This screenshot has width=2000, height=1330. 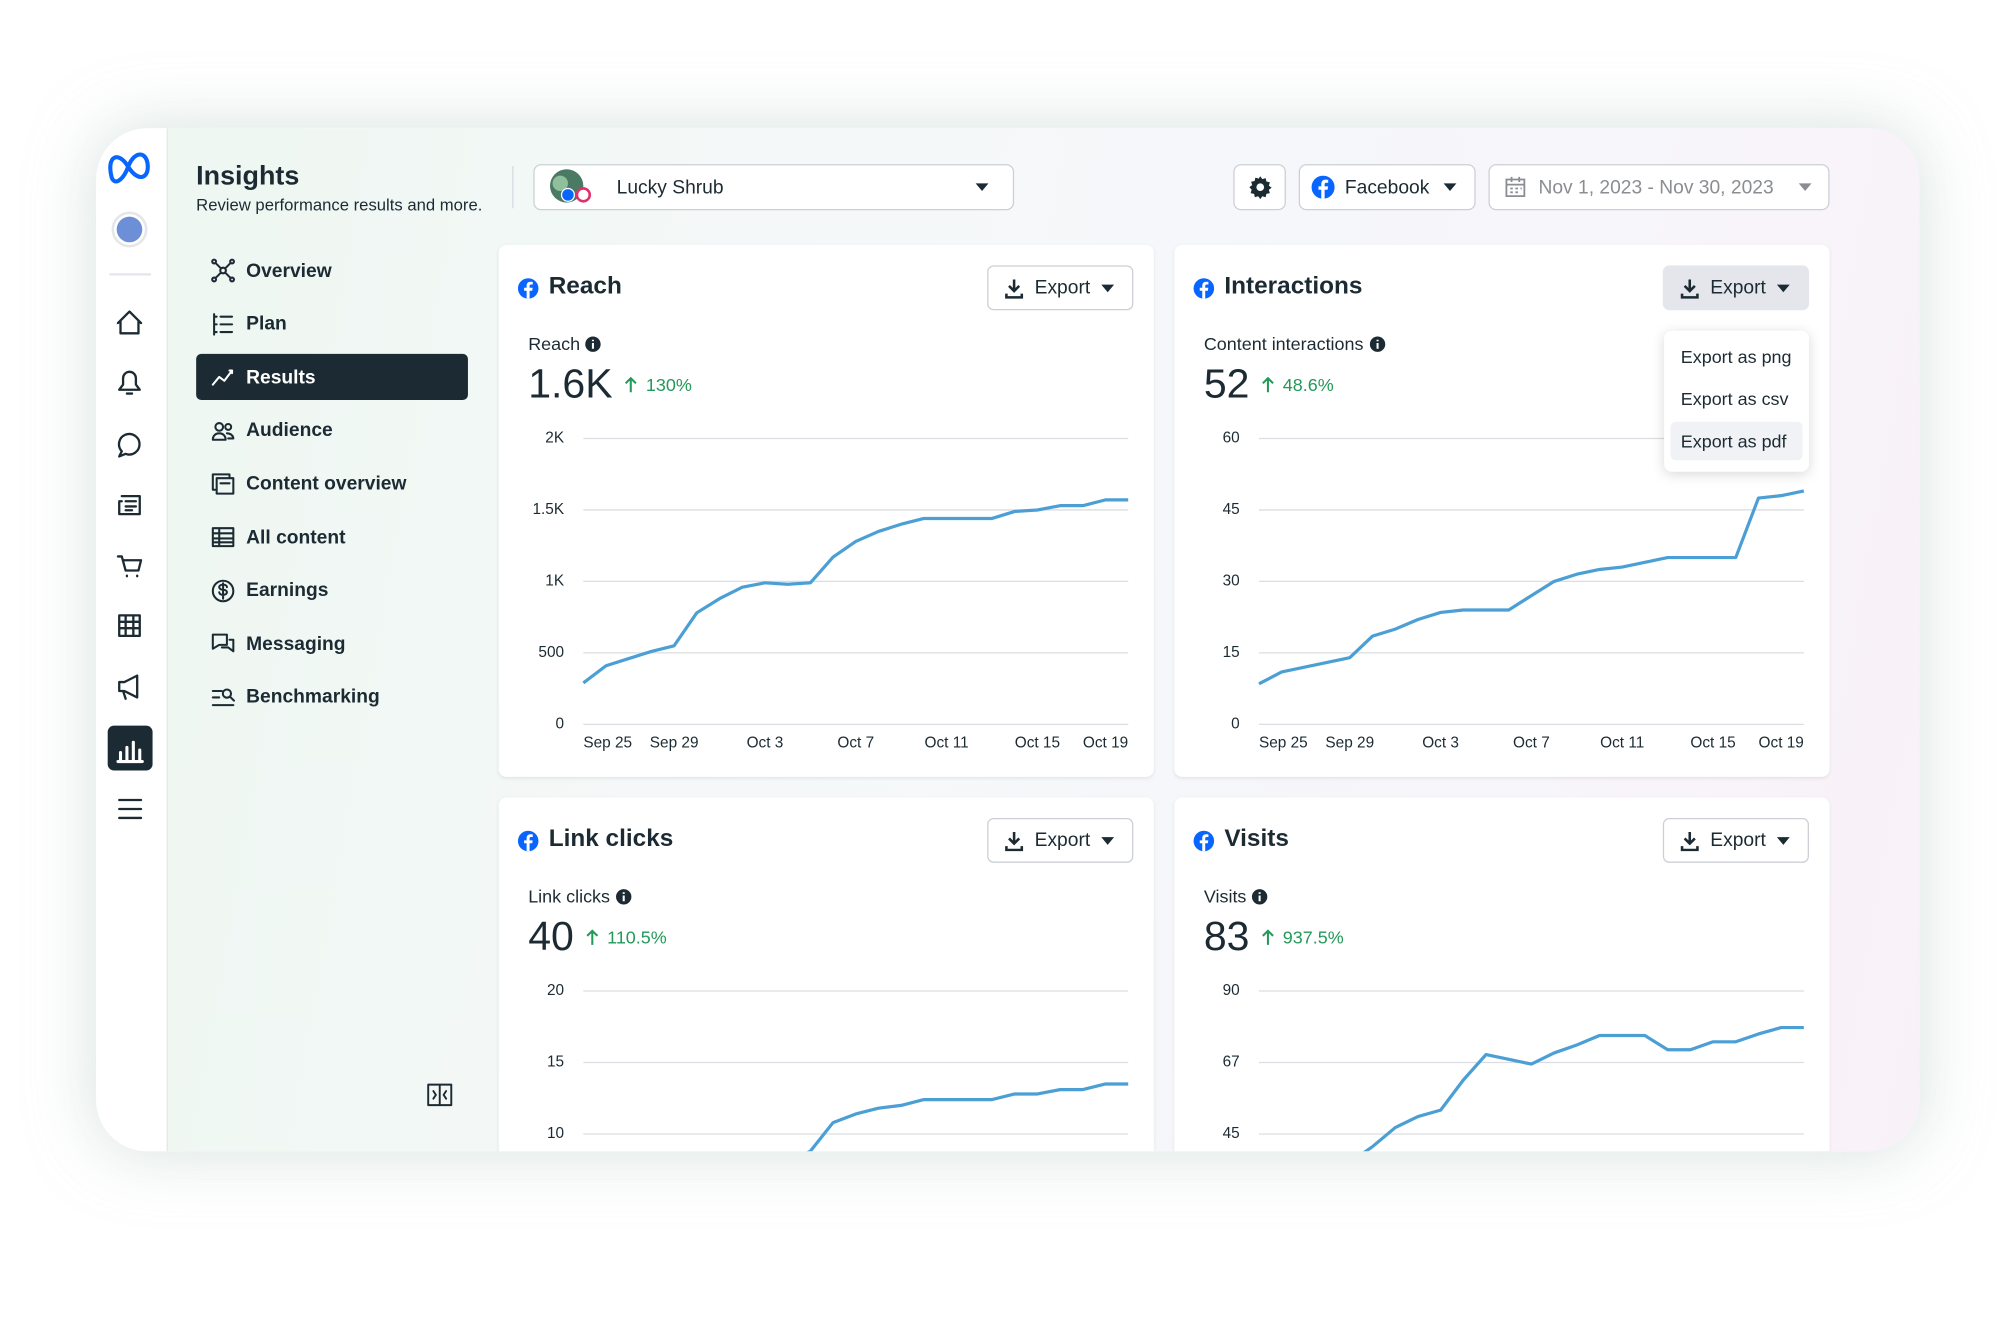 I want to click on nav-label: Benchmarking, so click(x=313, y=697).